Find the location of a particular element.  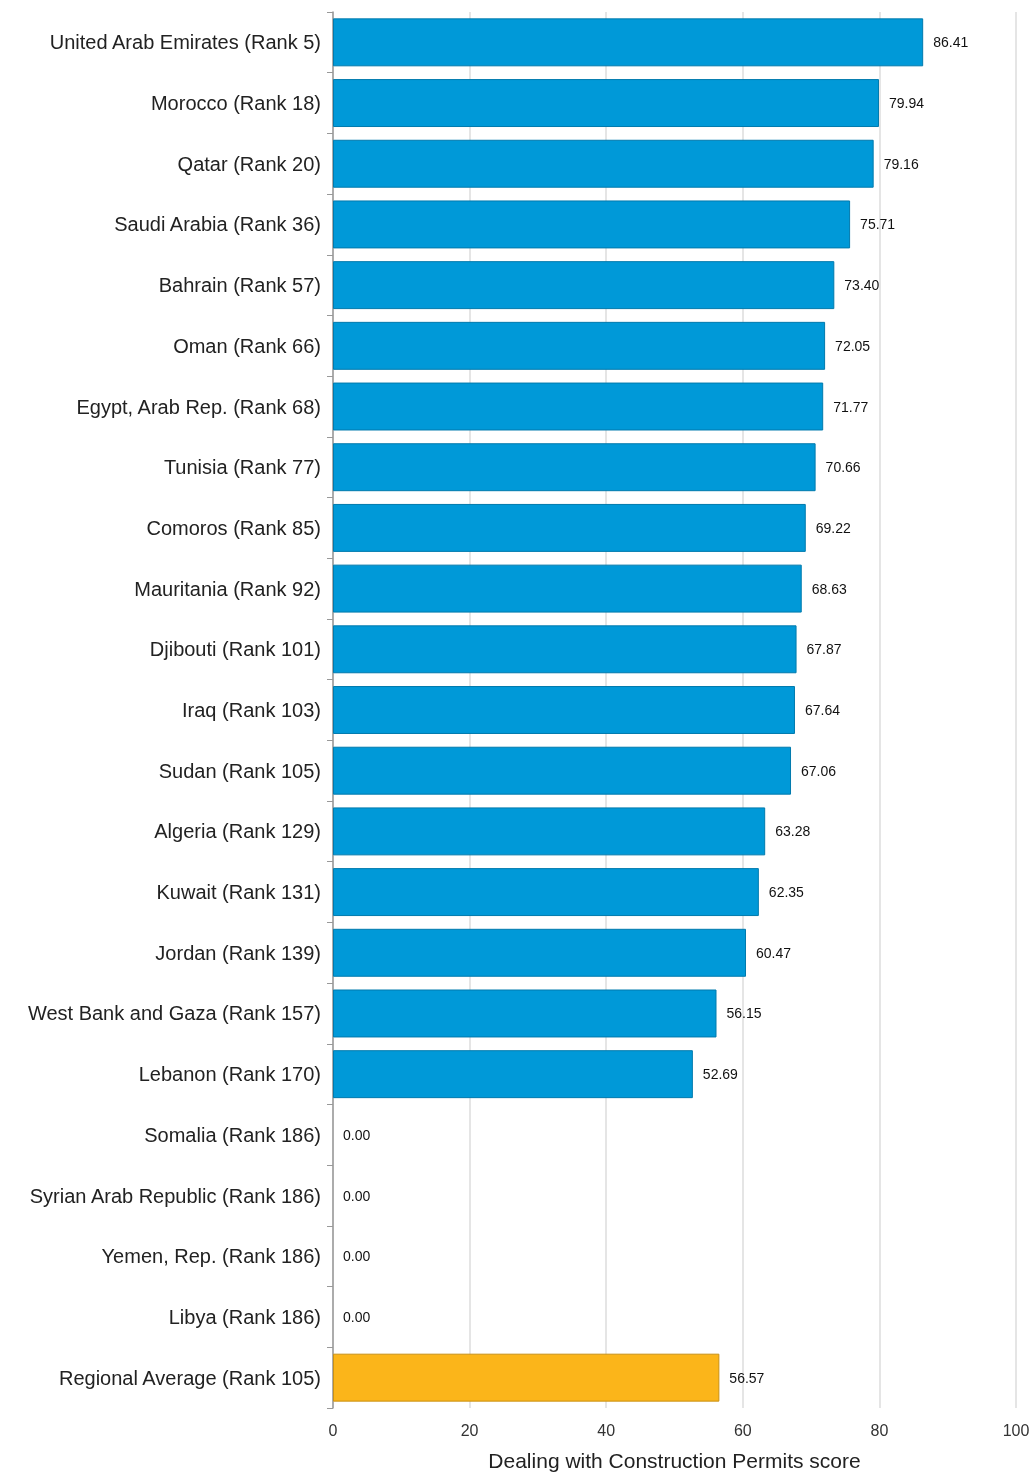

y-tick-label: Yemen, Rep. (Rank 186) is located at coordinates (211, 1256).